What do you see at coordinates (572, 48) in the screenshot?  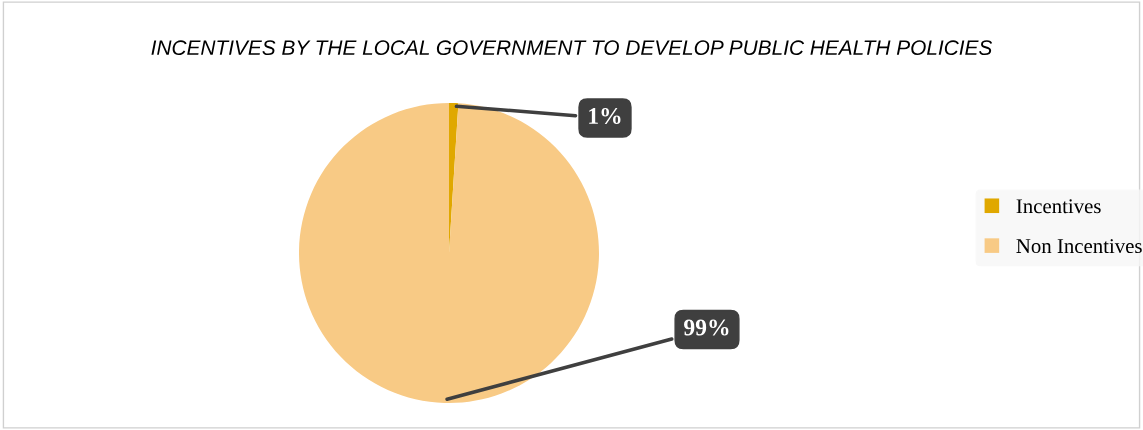 I see `chart-title: INCENTIVES BY THE LOCAL GOVERNMENT TO DEVELOP PUBLIC HEALTH POLICIES` at bounding box center [572, 48].